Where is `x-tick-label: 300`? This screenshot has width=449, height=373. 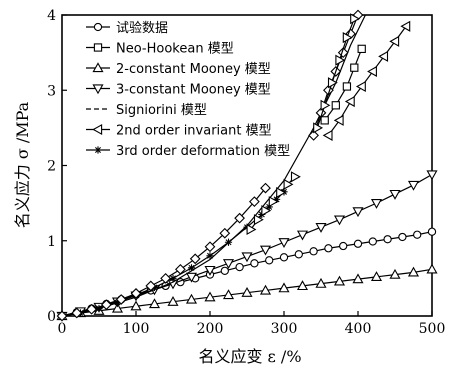
x-tick-label: 300 is located at coordinates (284, 329).